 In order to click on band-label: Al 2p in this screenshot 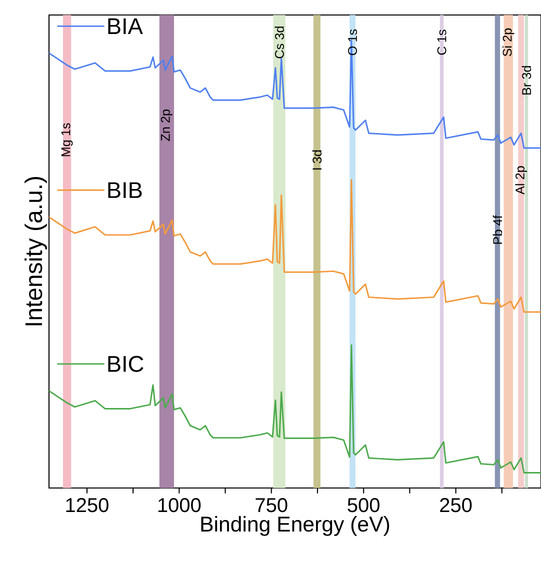, I will do `click(521, 180)`.